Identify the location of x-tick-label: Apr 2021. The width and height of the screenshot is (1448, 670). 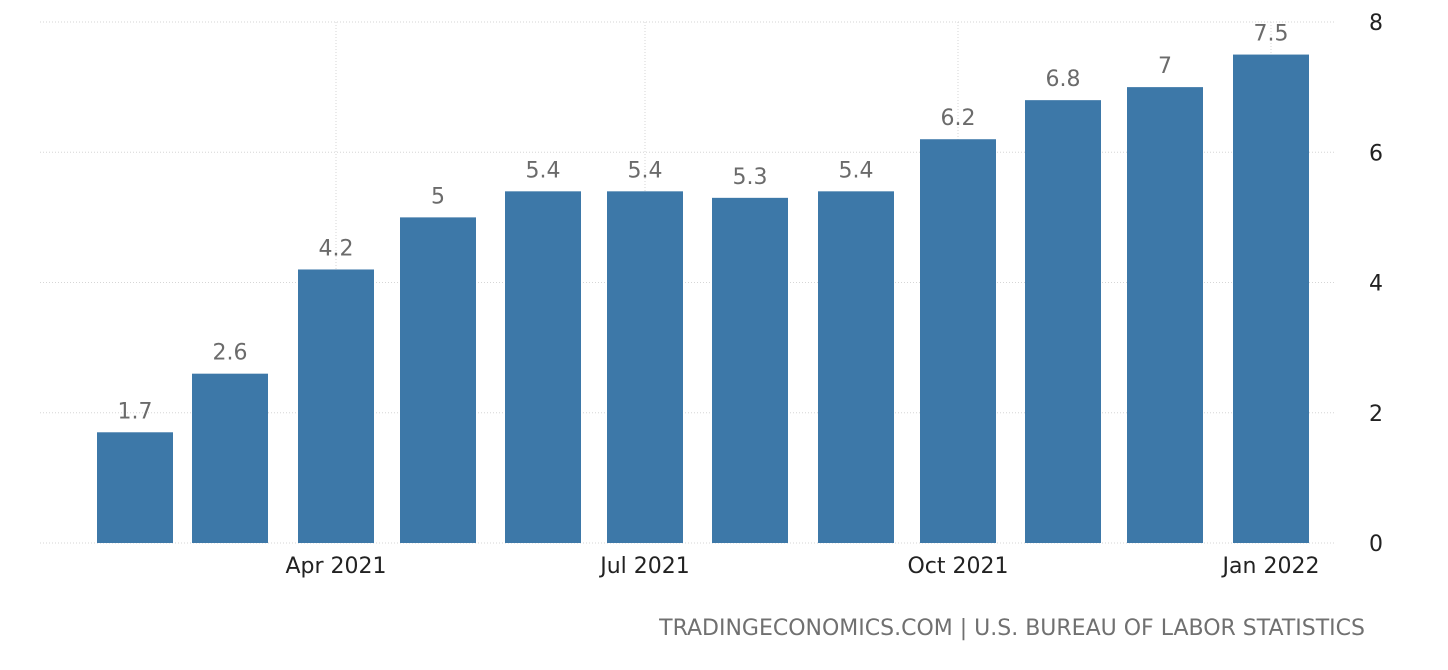
(335, 566).